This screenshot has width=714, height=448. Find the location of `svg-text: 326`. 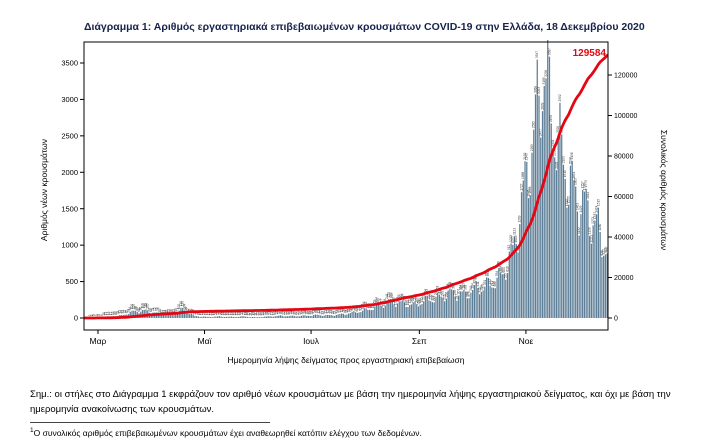

svg-text: 326 is located at coordinates (480, 290).